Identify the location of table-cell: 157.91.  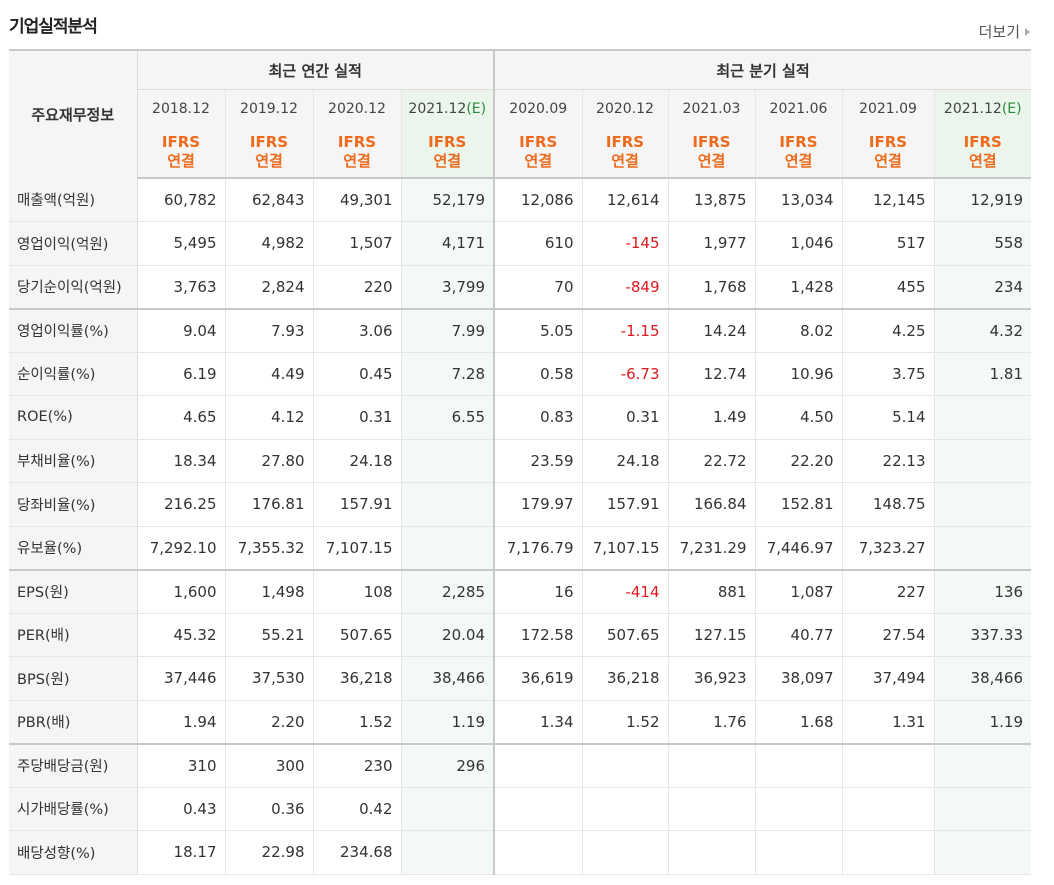
(356, 504).